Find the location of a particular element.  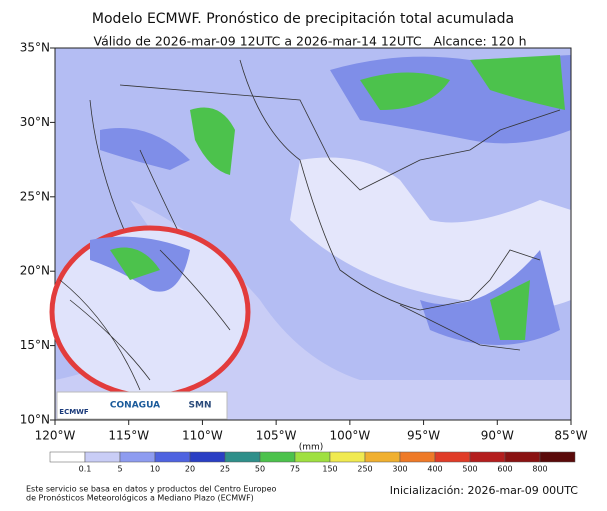

lon-label: 100°W is located at coordinates (349, 436).